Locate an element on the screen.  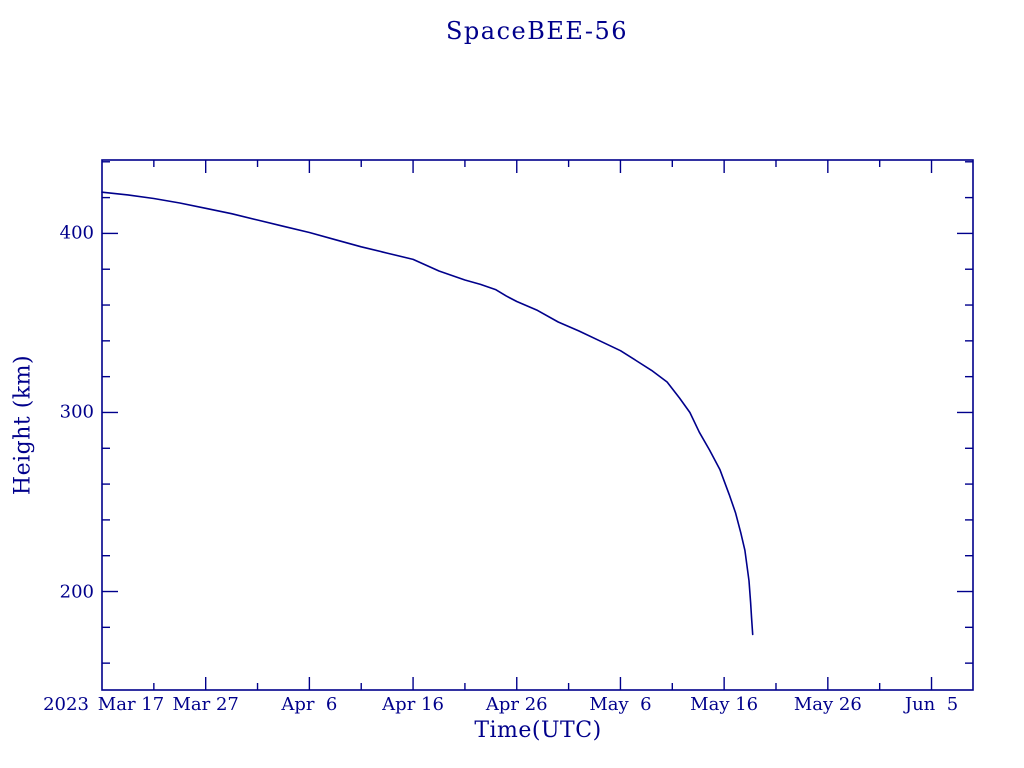
x-tick-label: Apr 16 is located at coordinates (413, 704).